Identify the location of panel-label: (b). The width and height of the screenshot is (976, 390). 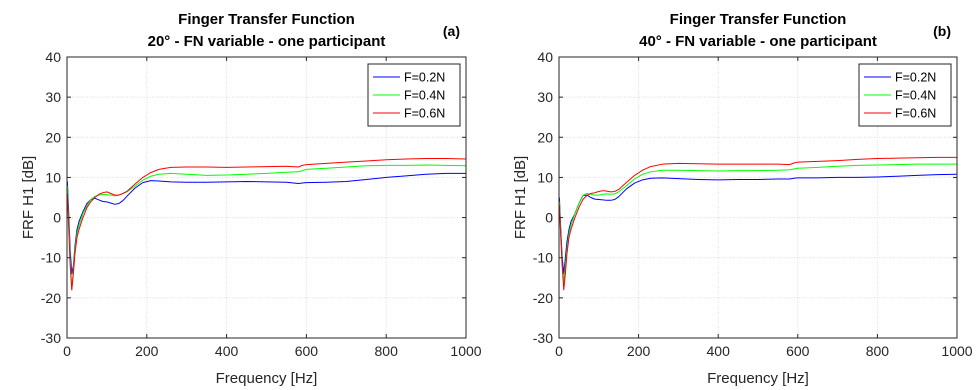
(942, 31).